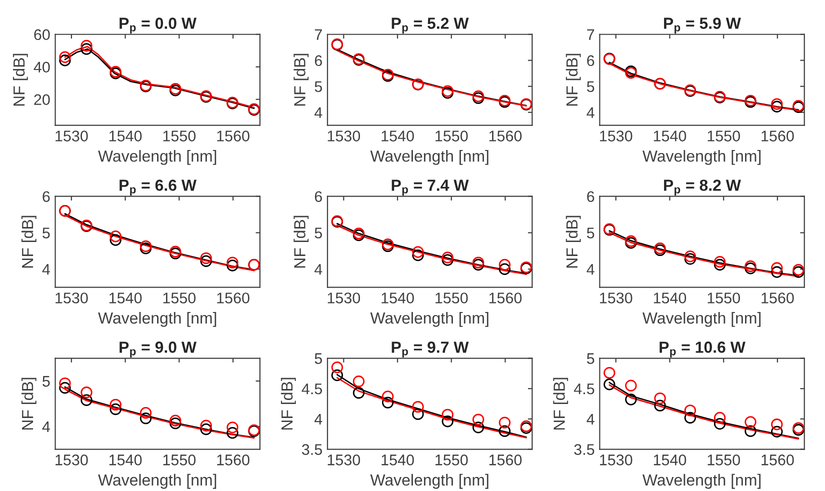  What do you see at coordinates (42, 34) in the screenshot?
I see `y-tick-label: 60` at bounding box center [42, 34].